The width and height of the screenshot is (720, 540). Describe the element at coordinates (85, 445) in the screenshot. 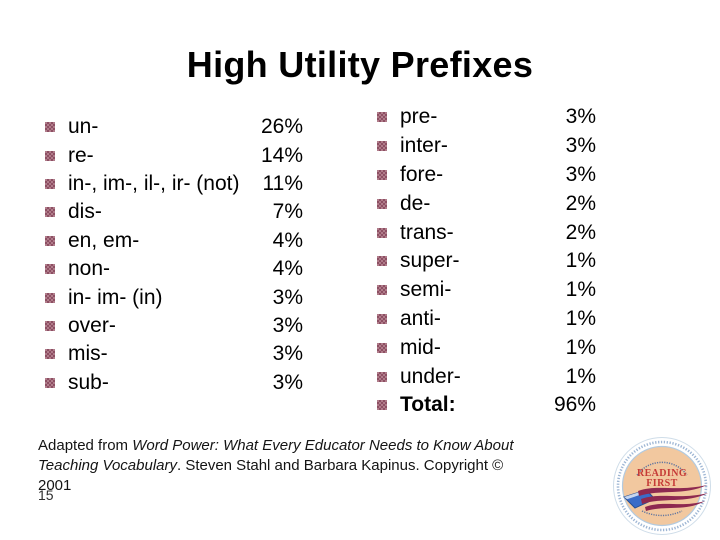

I see `credit-prefix: Adapted from` at that location.